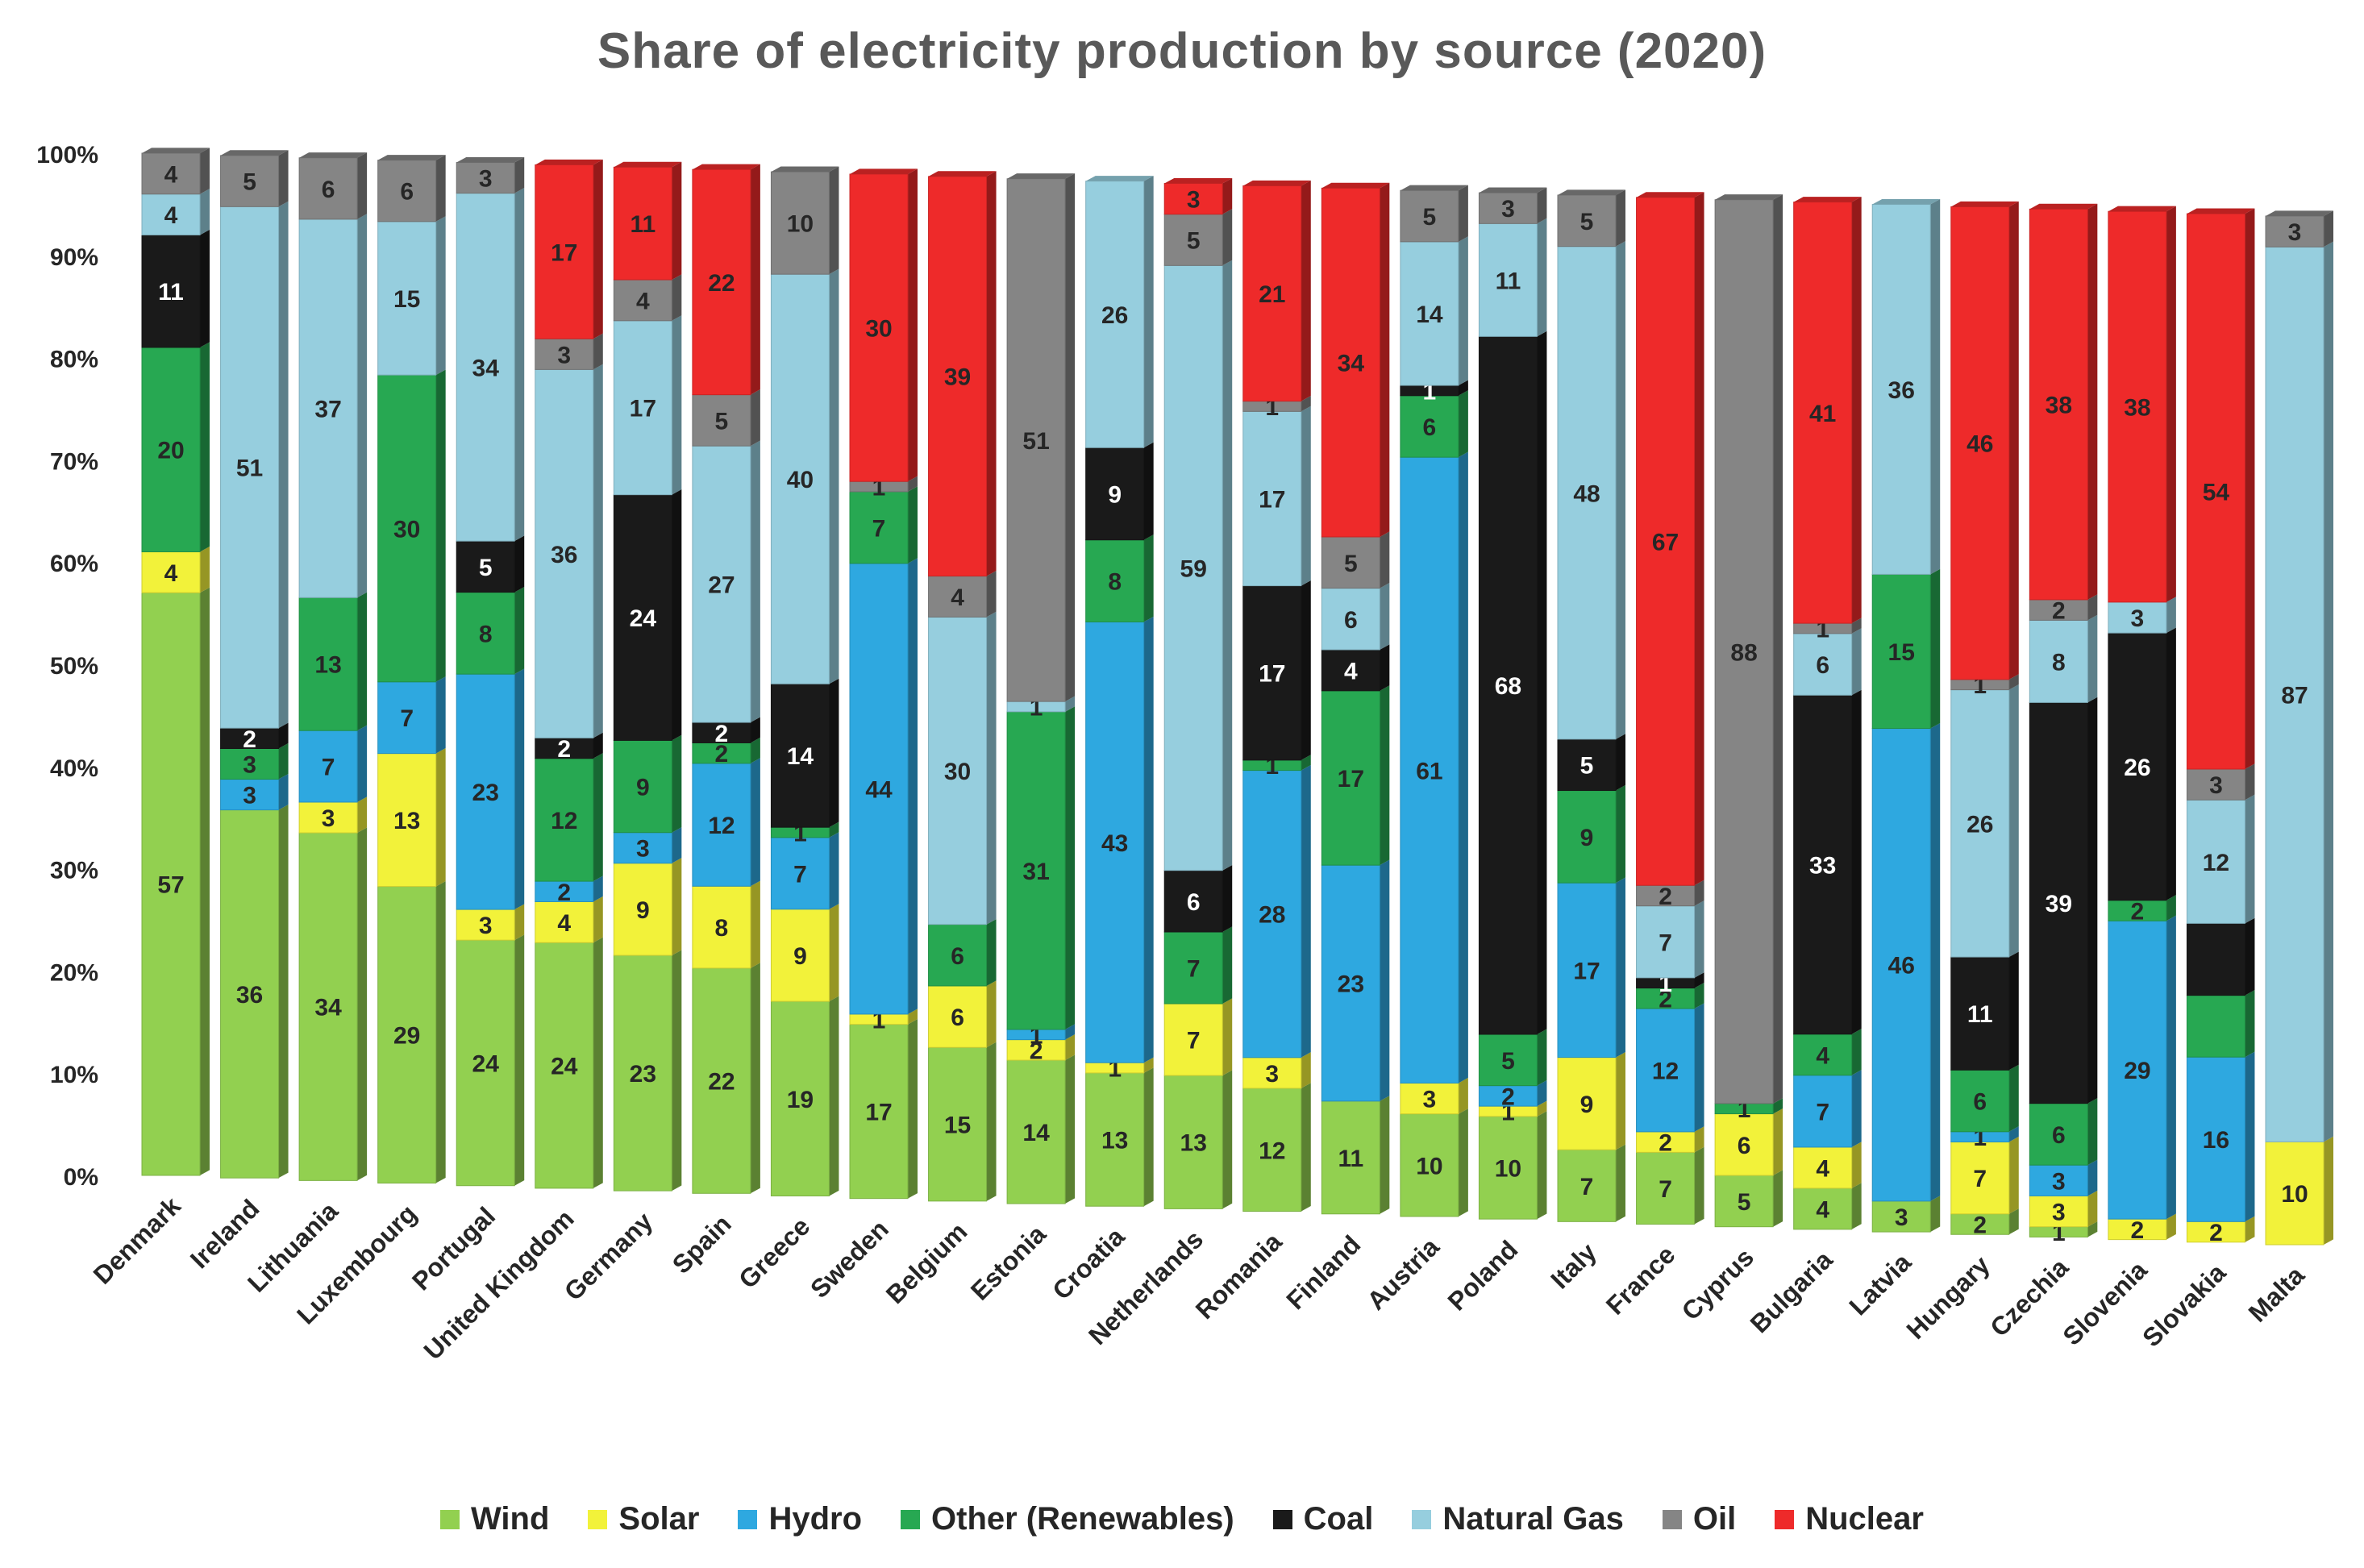 The image size is (2364, 1568). I want to click on x-category-label: Poland, so click(1483, 1275).